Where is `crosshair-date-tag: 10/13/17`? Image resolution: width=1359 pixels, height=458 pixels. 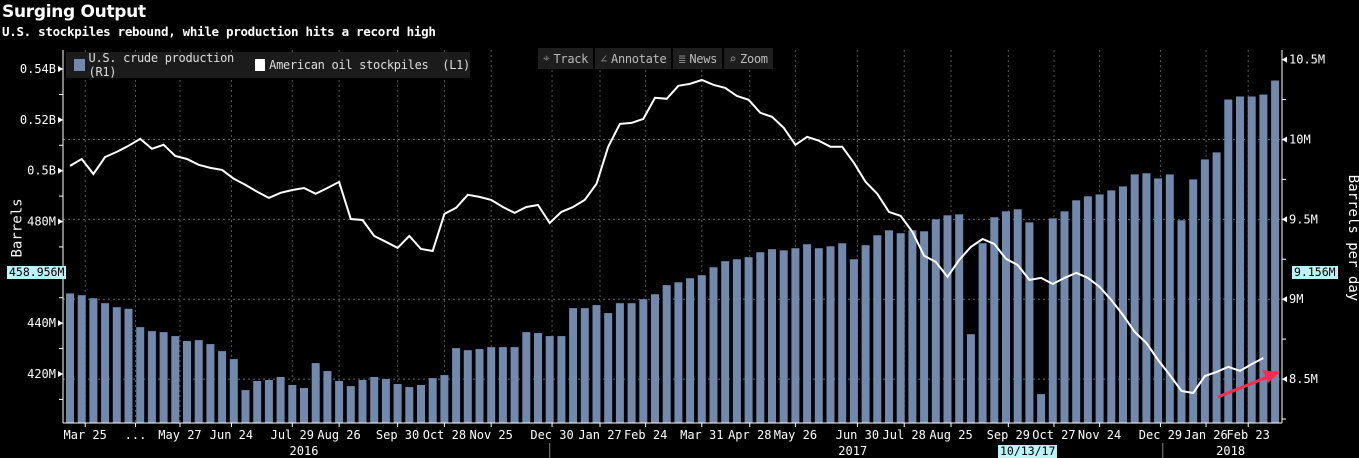 crosshair-date-tag: 10/13/17 is located at coordinates (1028, 451).